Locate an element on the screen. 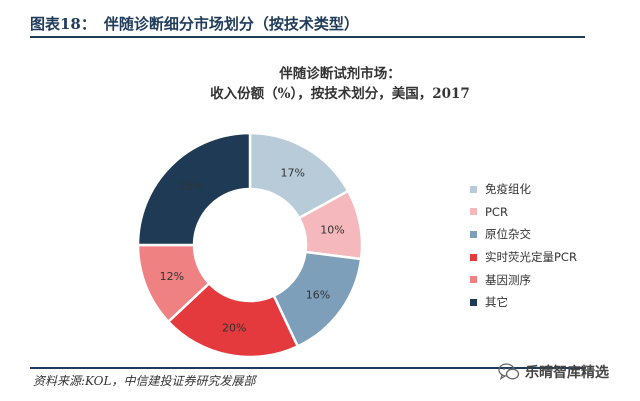  figure-title: 伴随诊断细分市场划分（按技术类型） is located at coordinates (231, 23).